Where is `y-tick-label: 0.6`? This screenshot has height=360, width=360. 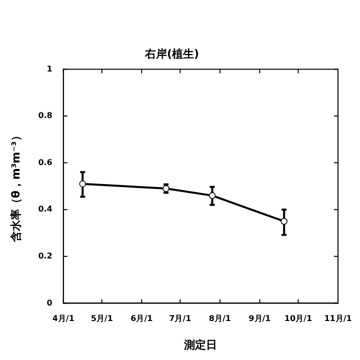 y-tick-label: 0.6 is located at coordinates (45, 162).